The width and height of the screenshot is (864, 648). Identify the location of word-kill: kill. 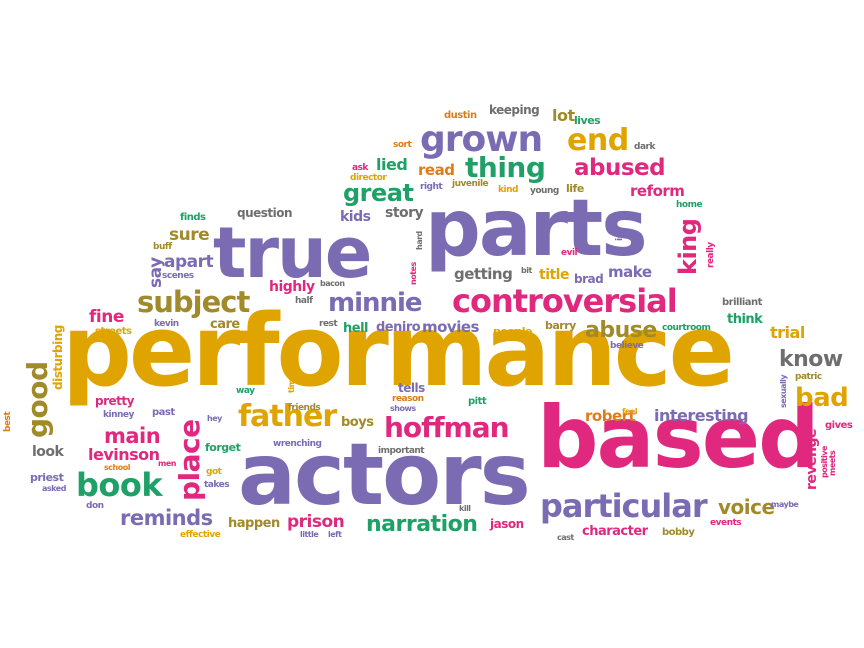
(465, 508).